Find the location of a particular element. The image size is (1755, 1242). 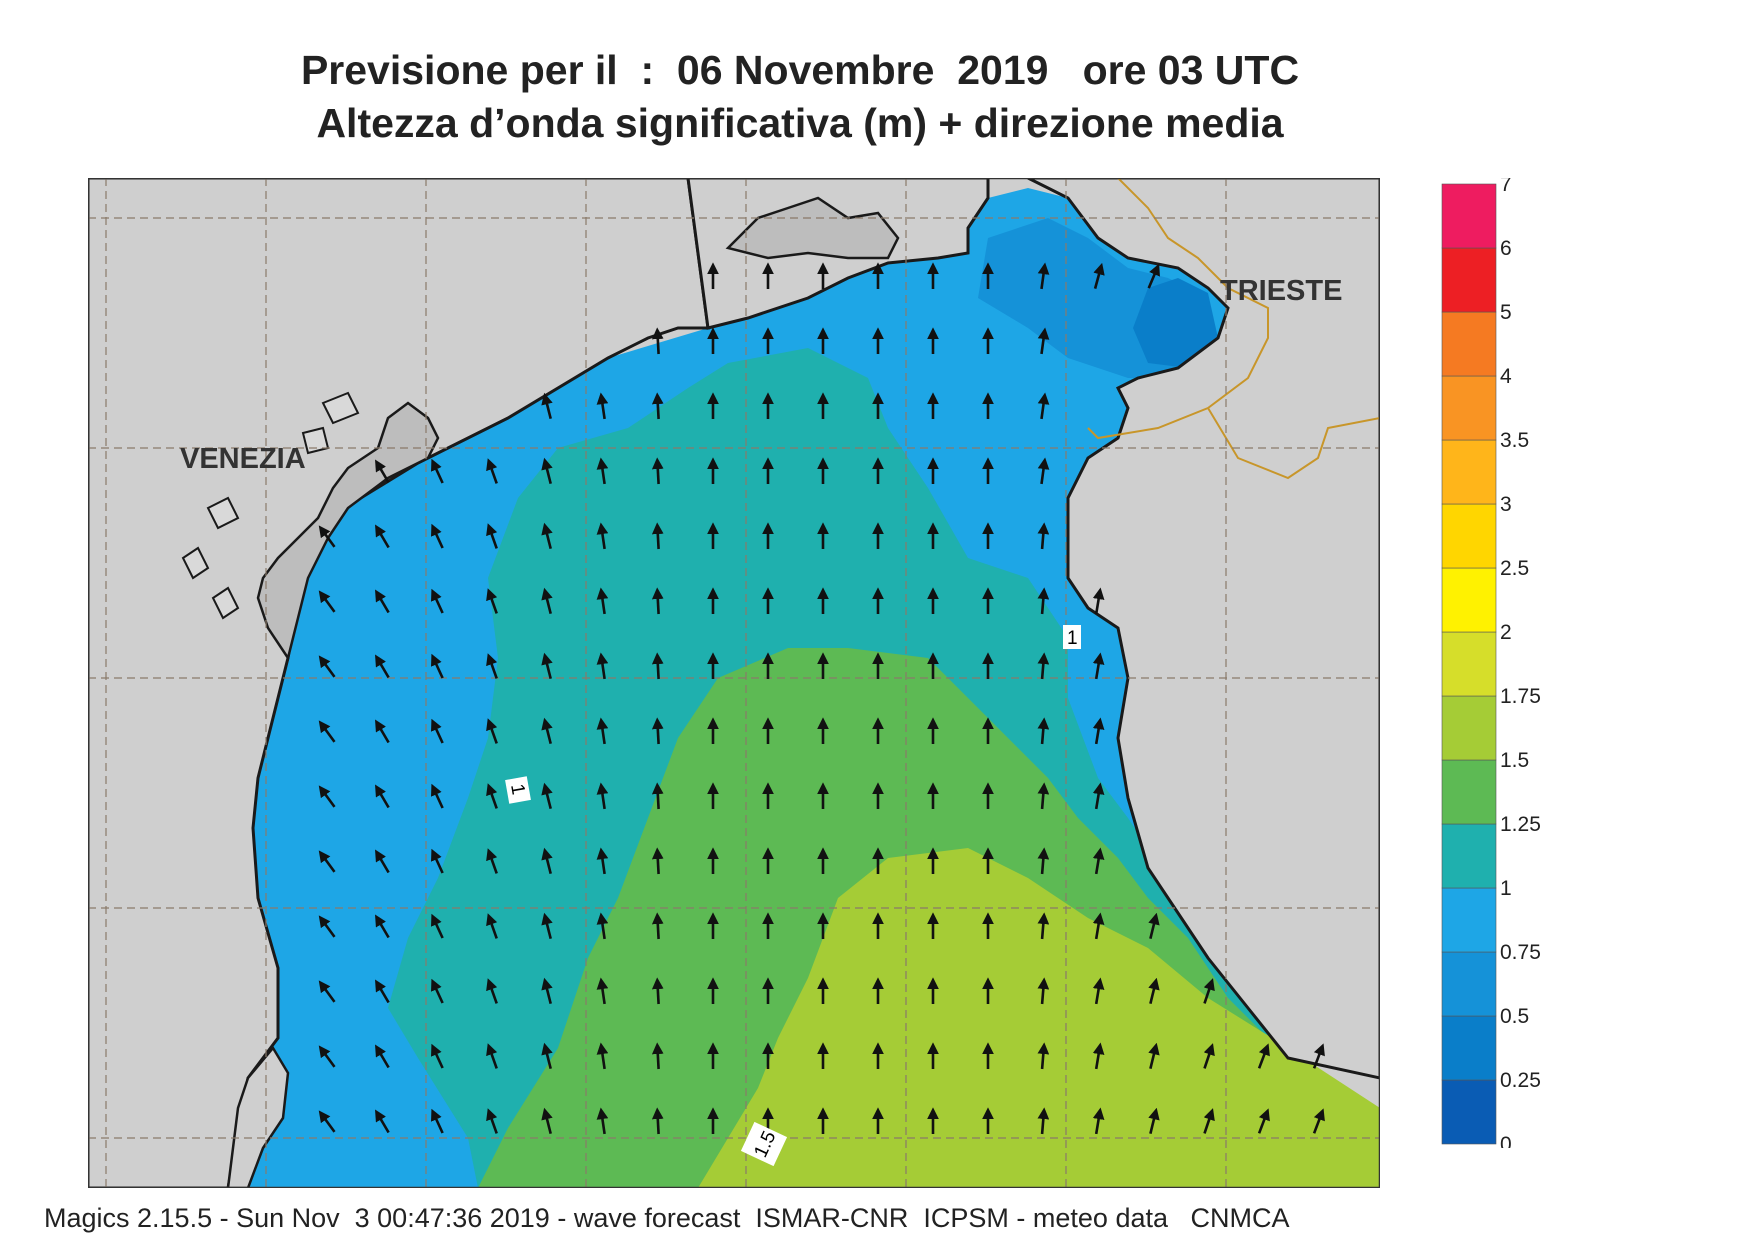

legend-label: 1.5 is located at coordinates (1514, 760).